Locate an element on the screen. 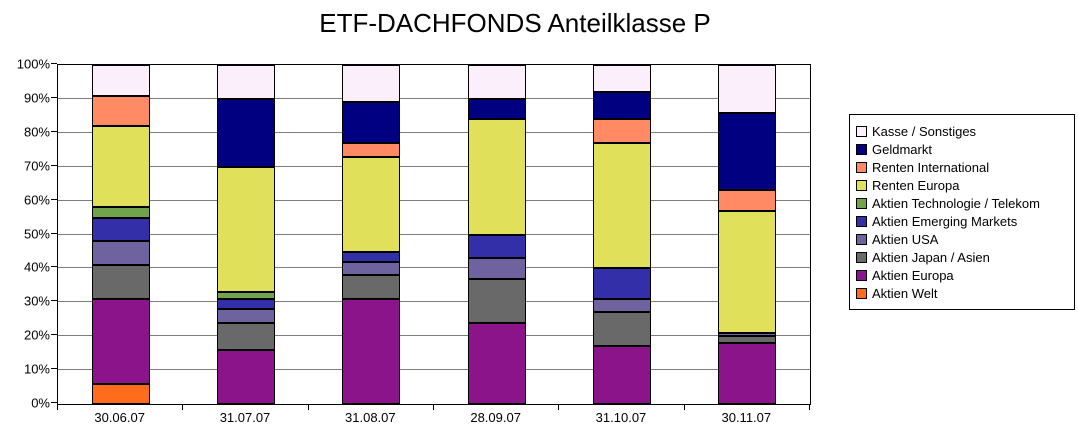 The width and height of the screenshot is (1078, 430). legend-item: Aktien Japan / Asien is located at coordinates (962, 257).